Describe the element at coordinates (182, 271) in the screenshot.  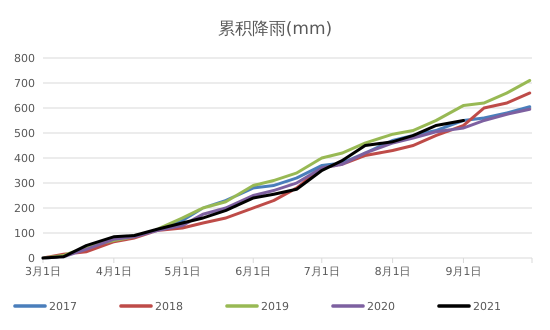
I see `x-tick-label: 5月1日` at that location.